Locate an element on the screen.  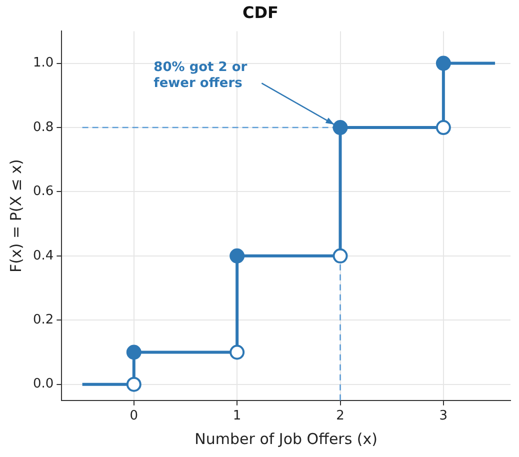
x-tick-label: 2 is located at coordinates (340, 416).